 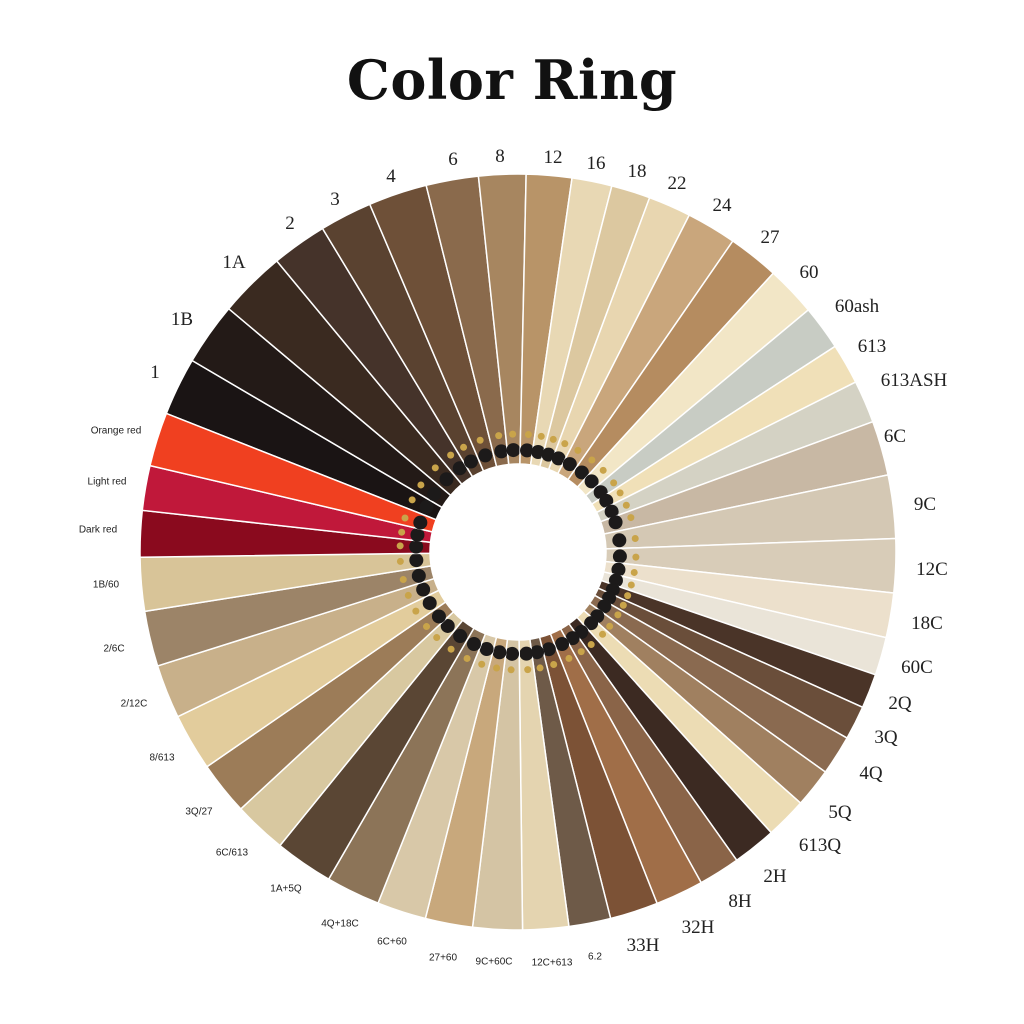 I want to click on swatch-label: 3Q/27, so click(x=199, y=812).